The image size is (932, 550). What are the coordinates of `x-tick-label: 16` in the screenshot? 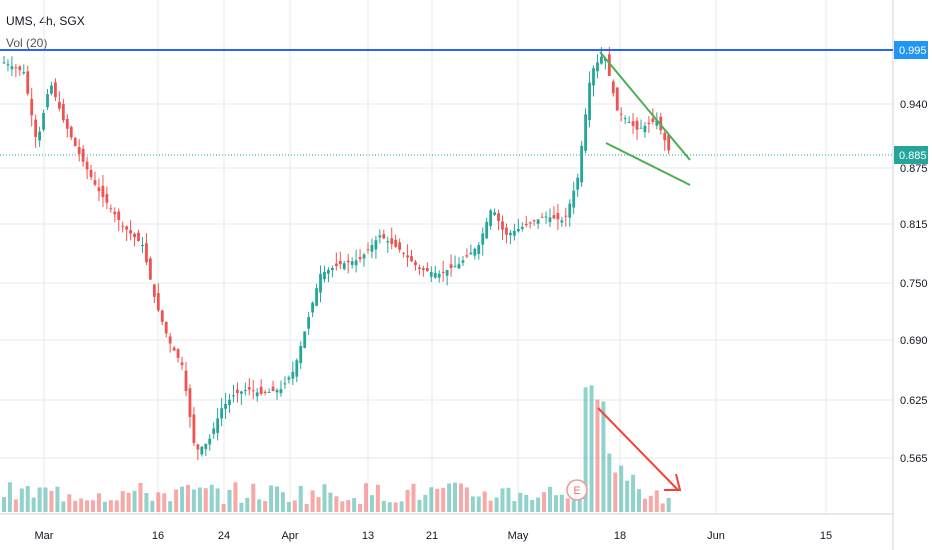 It's located at (158, 536).